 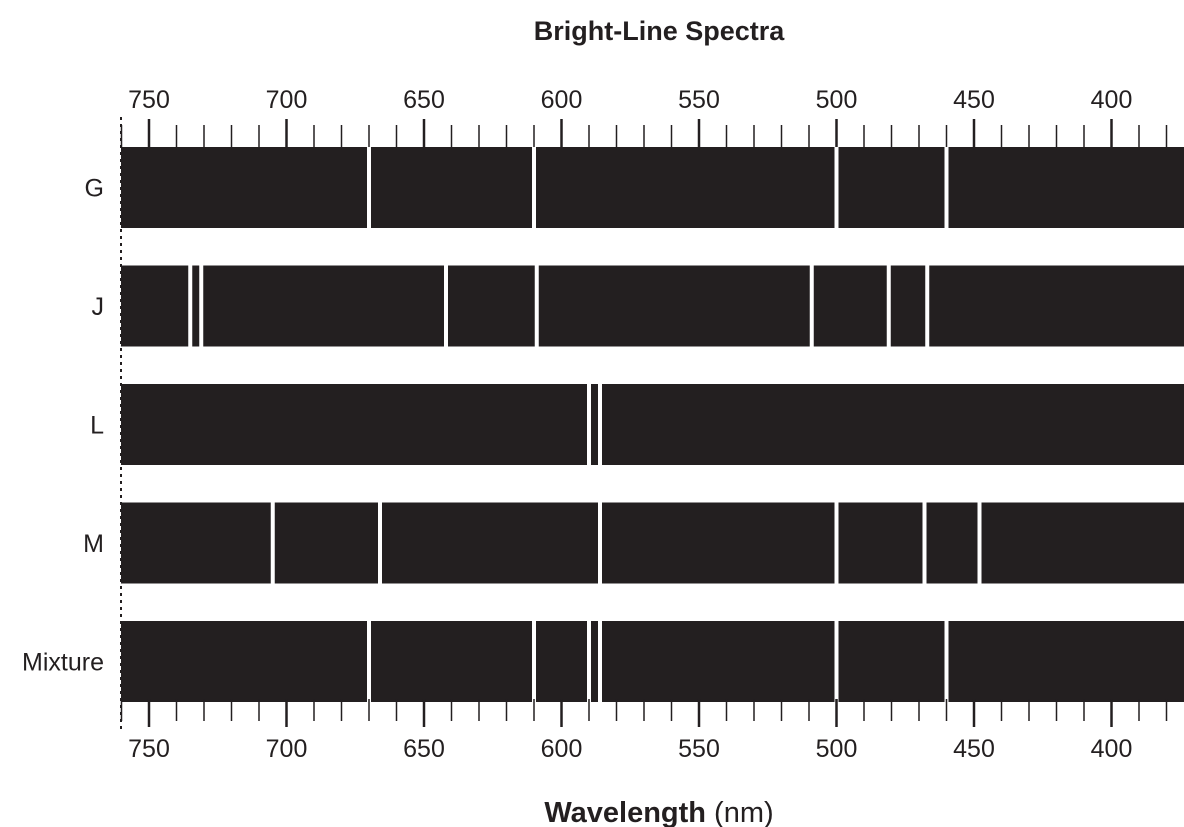 I want to click on bottom-axis-tick-label: 750, so click(x=149, y=749).